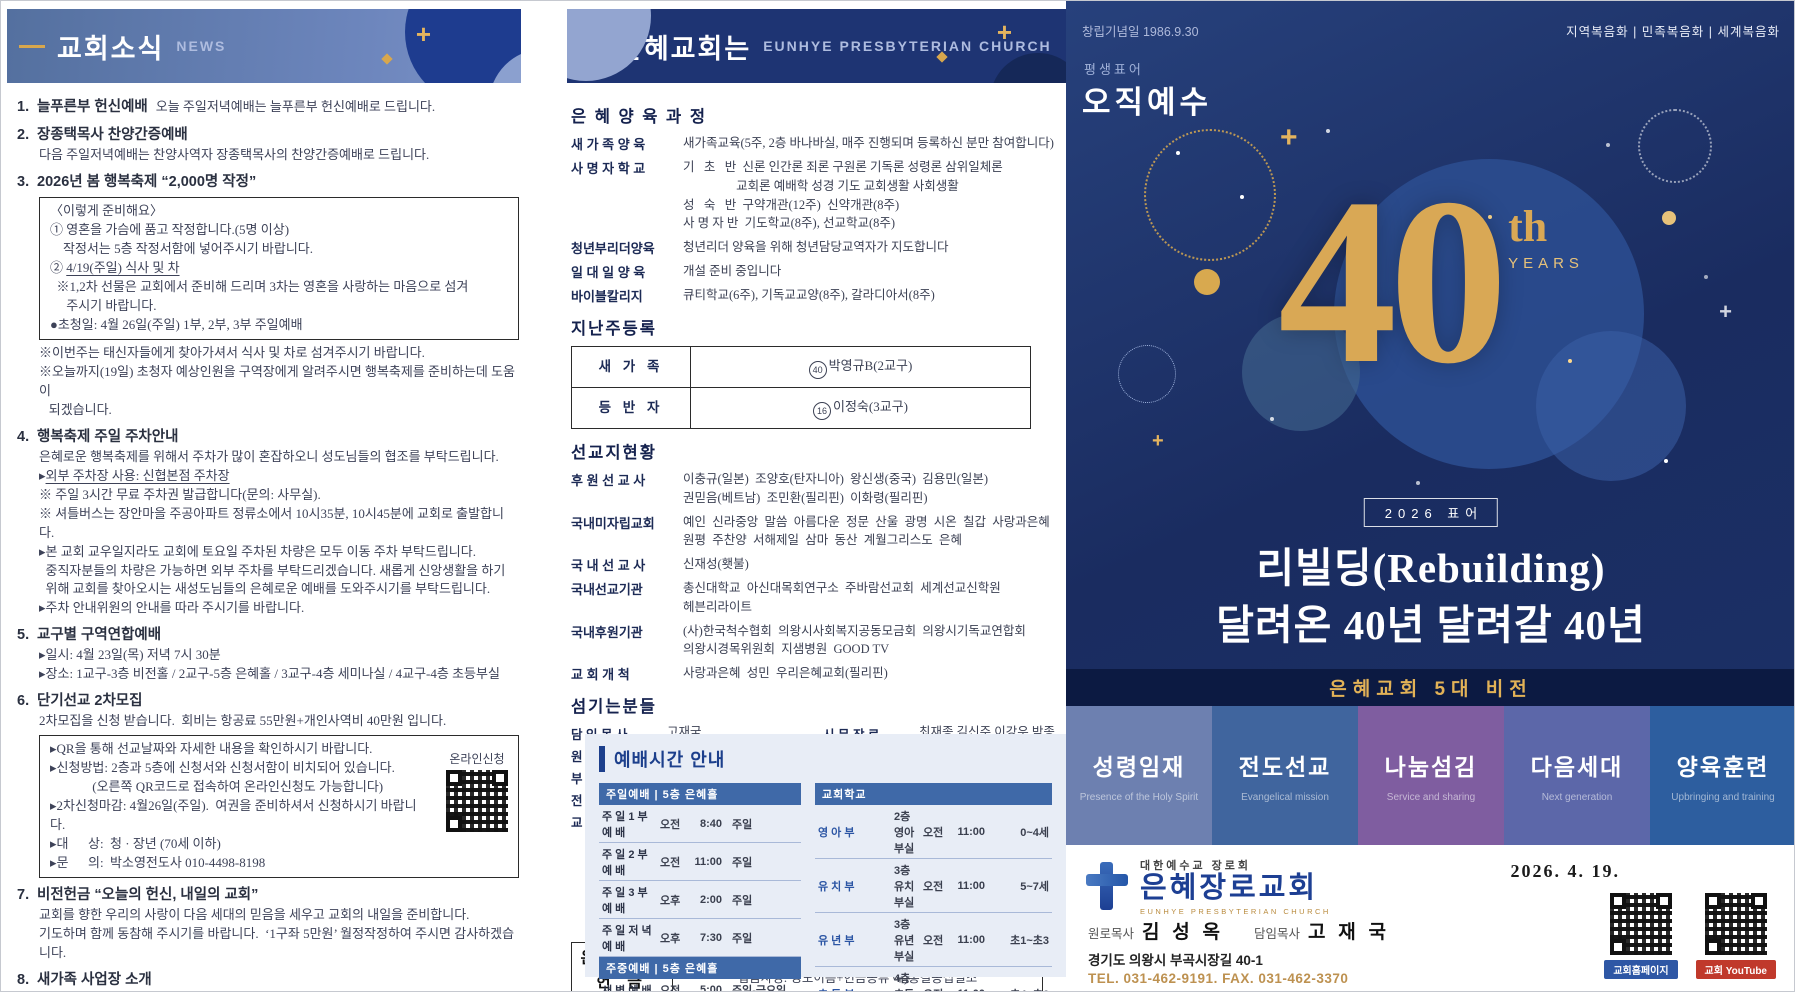  I want to click on vision-ko: 양육훈련, so click(1723, 767).